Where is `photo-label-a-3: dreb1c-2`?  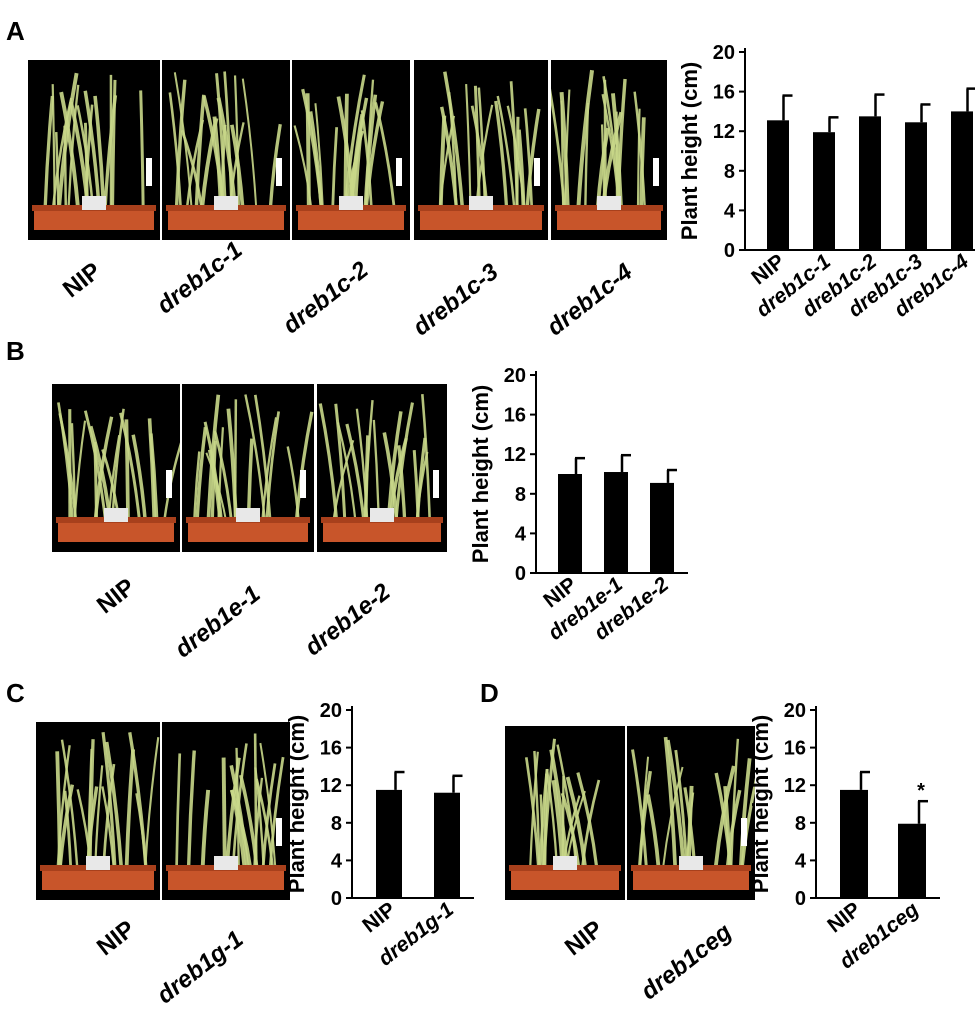
photo-label-a-3: dreb1c-2 is located at coordinates (326, 298).